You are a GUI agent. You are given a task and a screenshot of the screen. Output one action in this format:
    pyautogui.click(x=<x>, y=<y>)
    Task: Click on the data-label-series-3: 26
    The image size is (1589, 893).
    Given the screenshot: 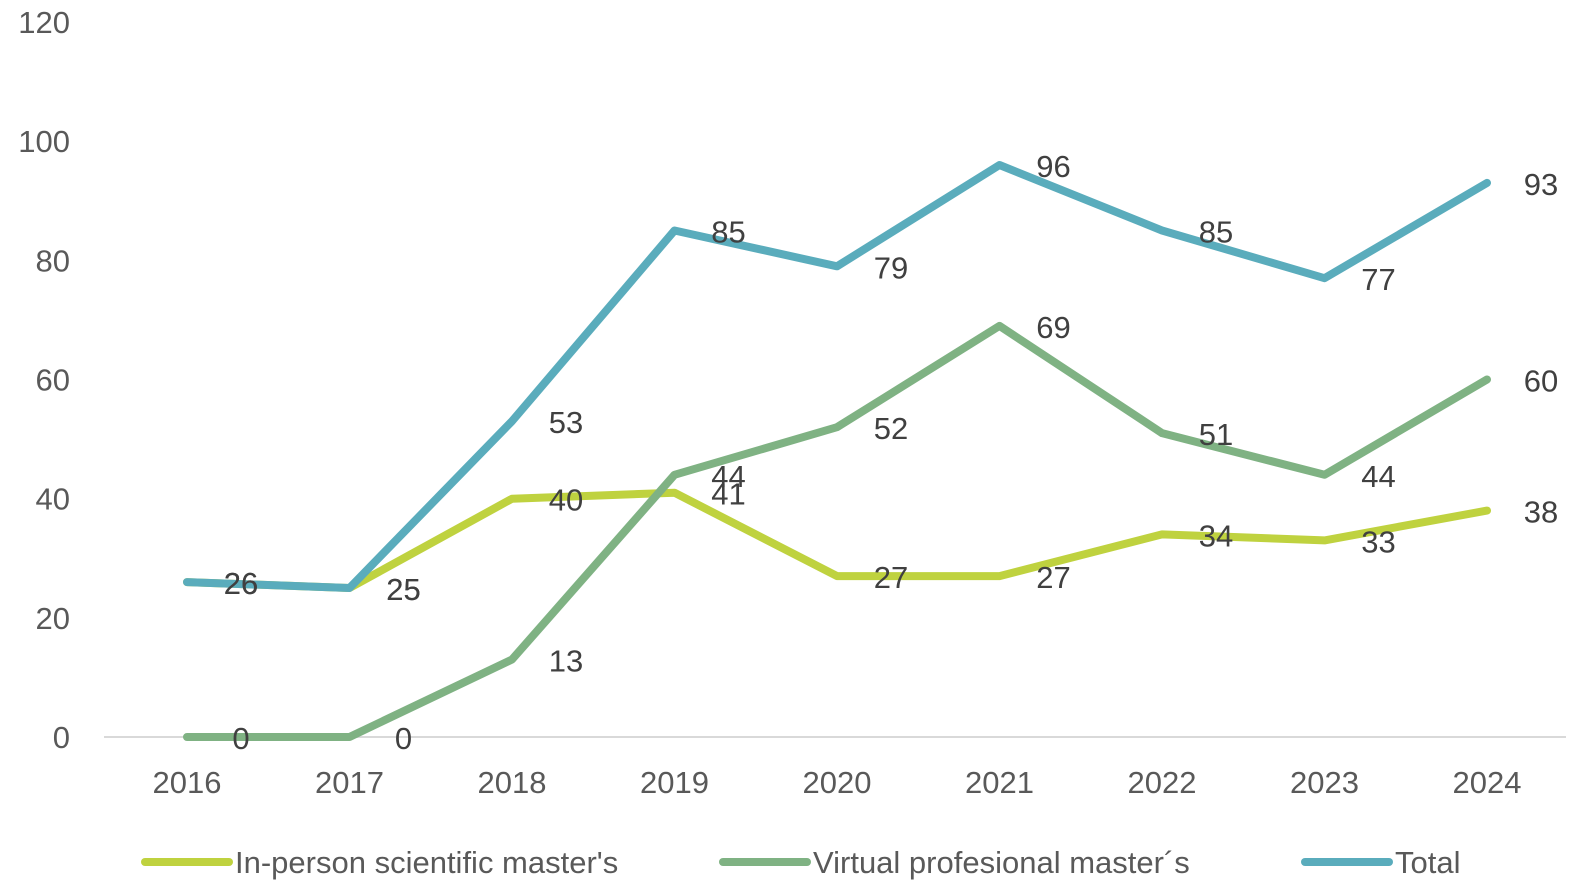 What is the action you would take?
    pyautogui.click(x=241, y=583)
    